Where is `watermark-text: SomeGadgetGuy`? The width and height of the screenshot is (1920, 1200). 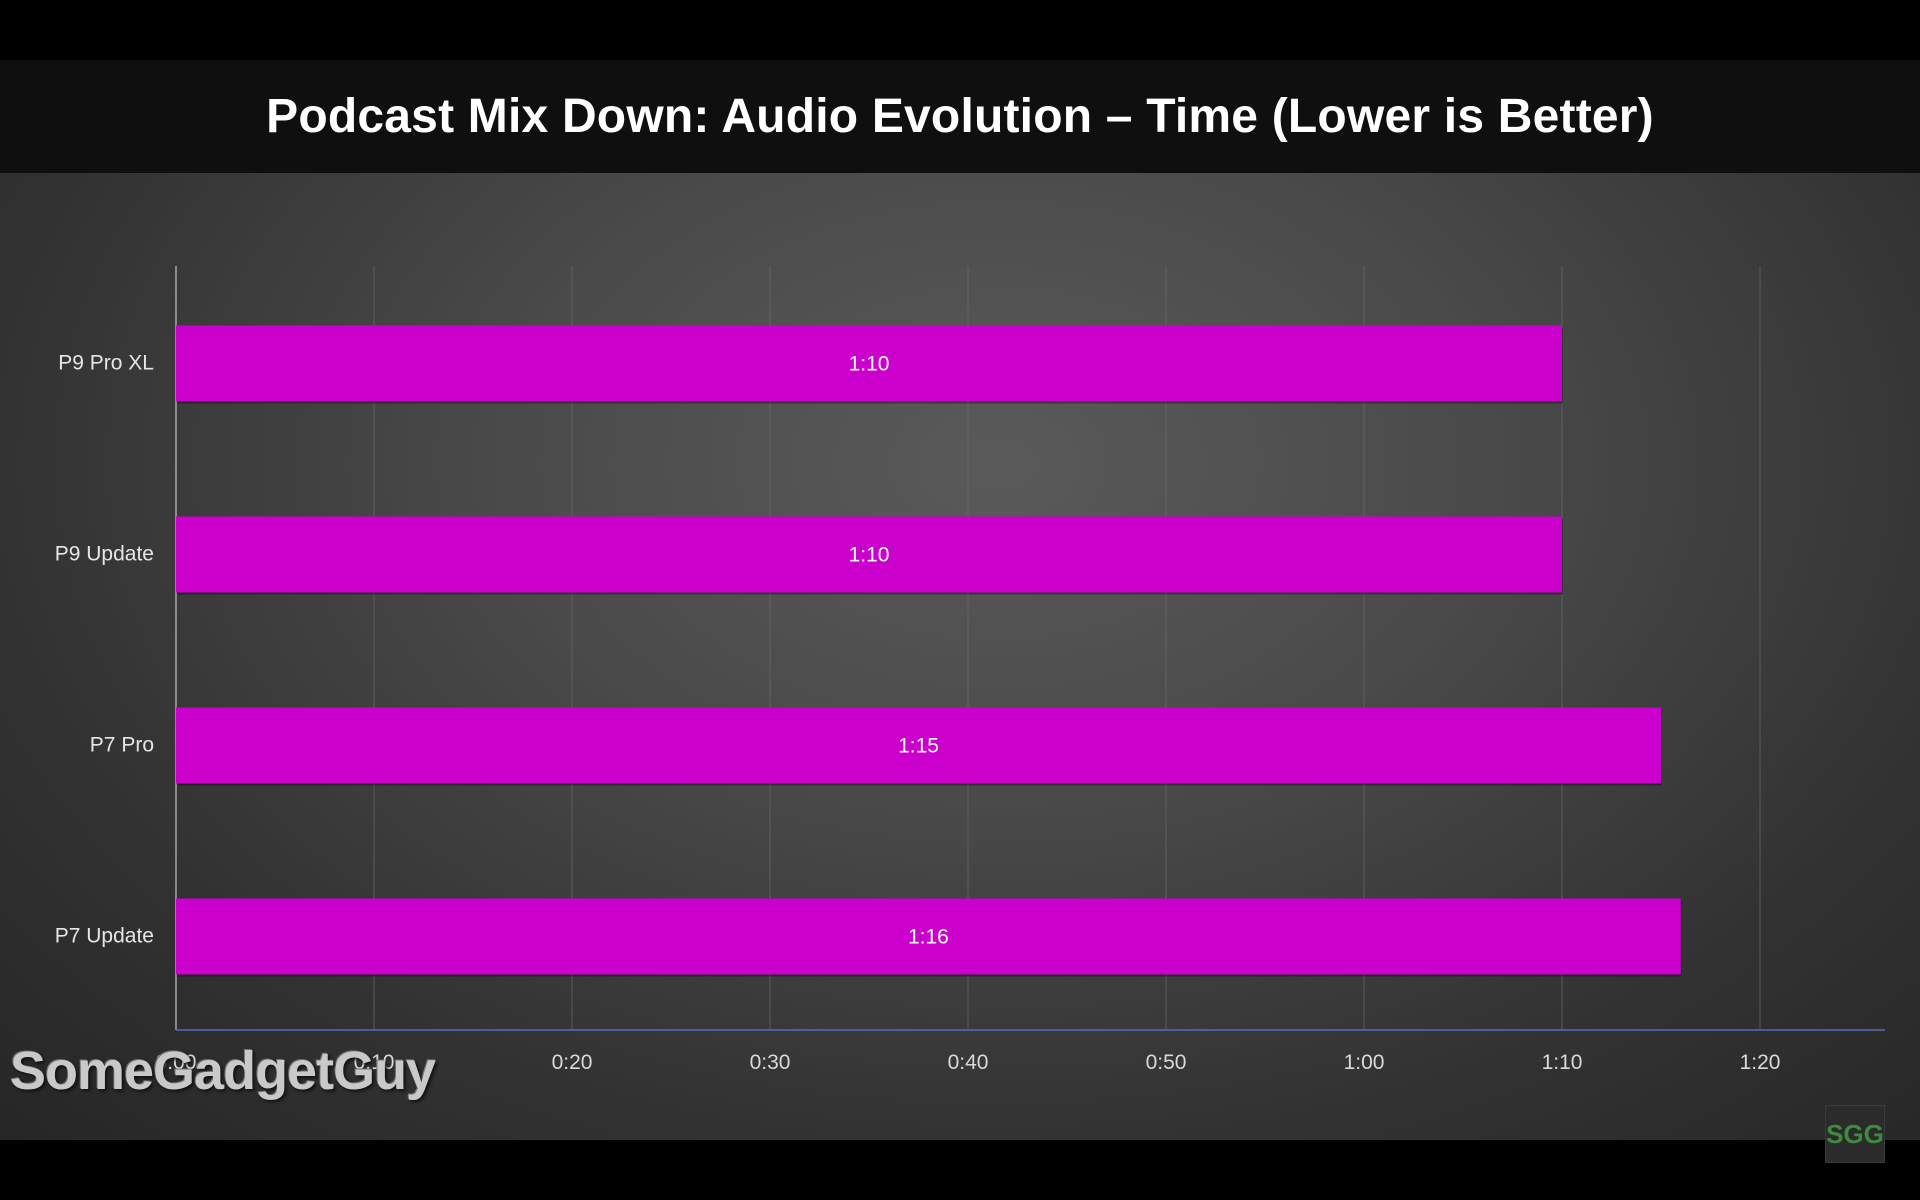 watermark-text: SomeGadgetGuy is located at coordinates (223, 1071).